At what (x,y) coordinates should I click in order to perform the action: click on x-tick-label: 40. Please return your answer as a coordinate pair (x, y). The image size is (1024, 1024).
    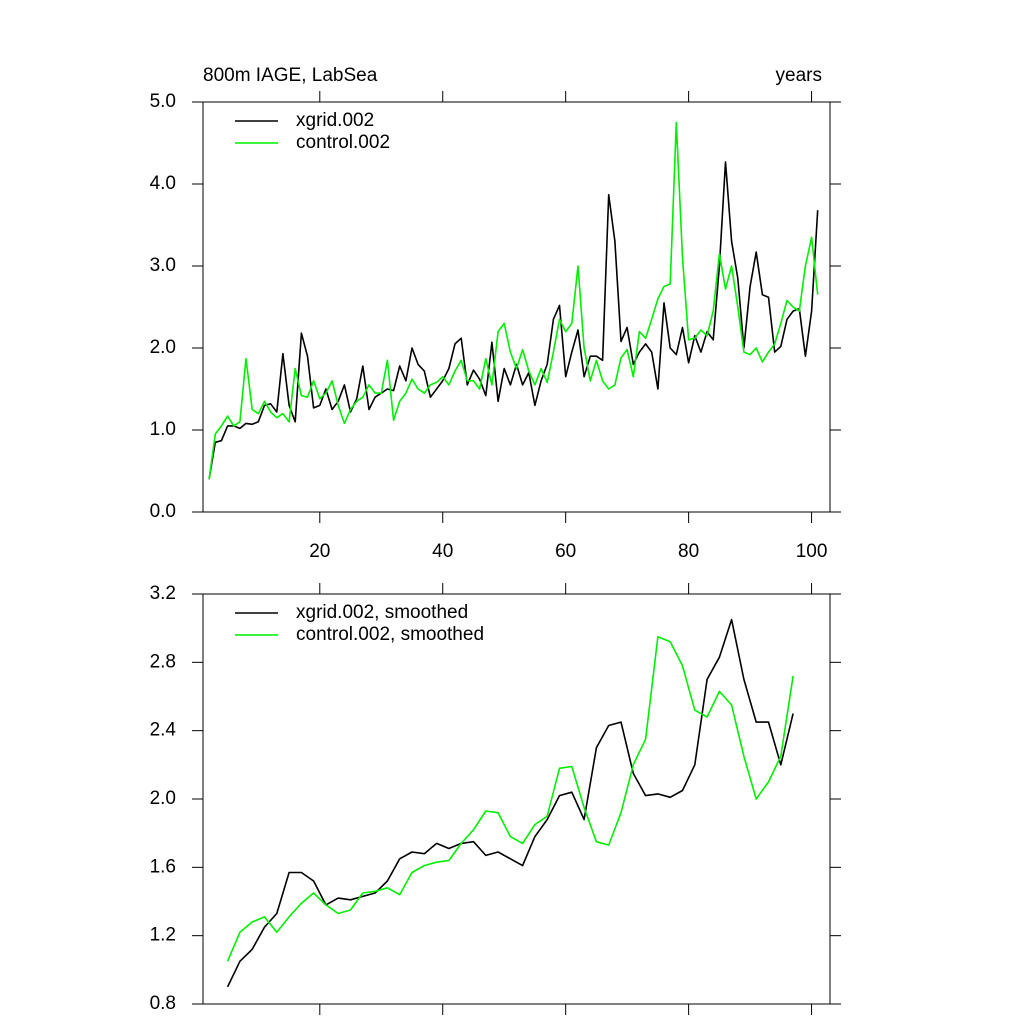
    Looking at the image, I should click on (442, 551).